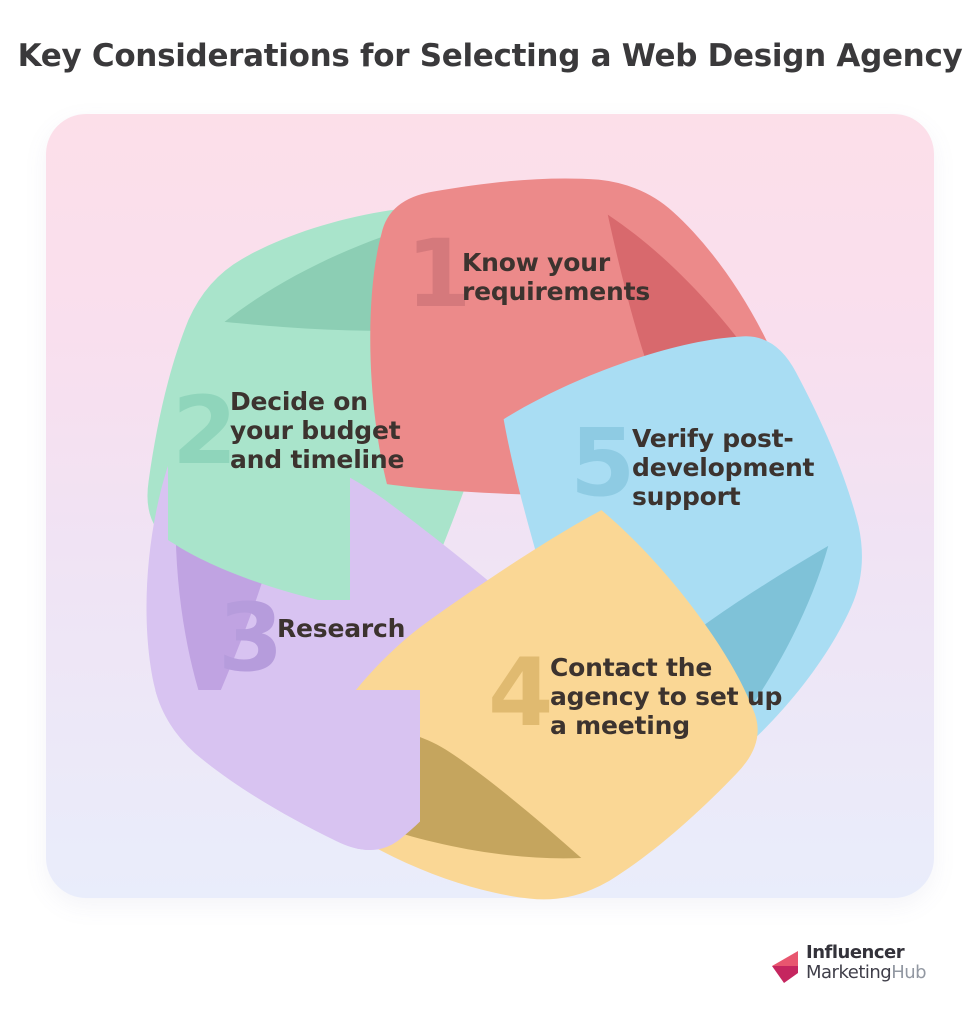 This screenshot has width=980, height=1024. I want to click on step-1-number: 1, so click(438, 274).